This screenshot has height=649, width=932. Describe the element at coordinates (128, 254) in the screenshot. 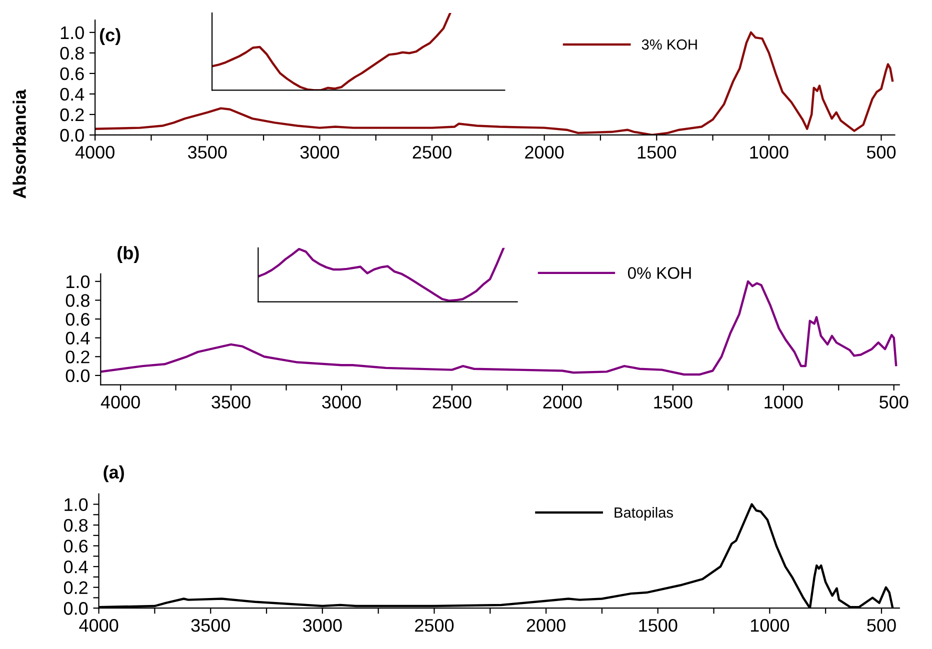

I see `chart-title: (b)` at that location.